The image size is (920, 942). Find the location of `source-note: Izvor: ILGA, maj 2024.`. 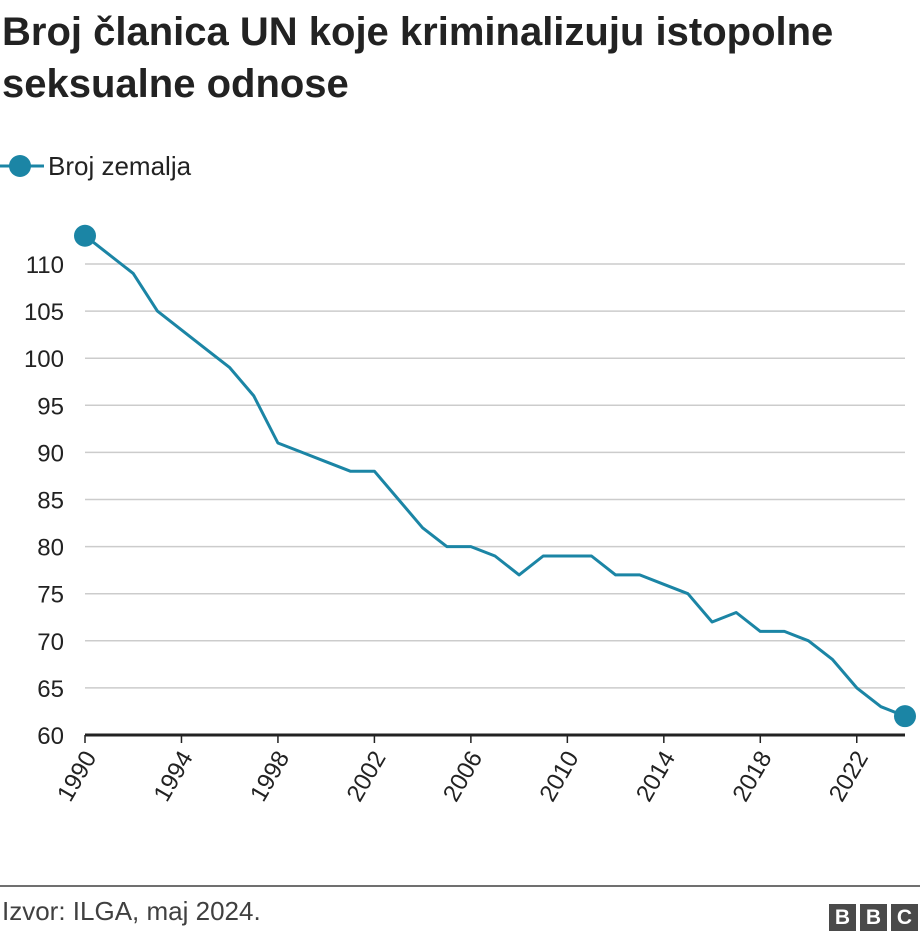

source-note: Izvor: ILGA, maj 2024. is located at coordinates (131, 911).